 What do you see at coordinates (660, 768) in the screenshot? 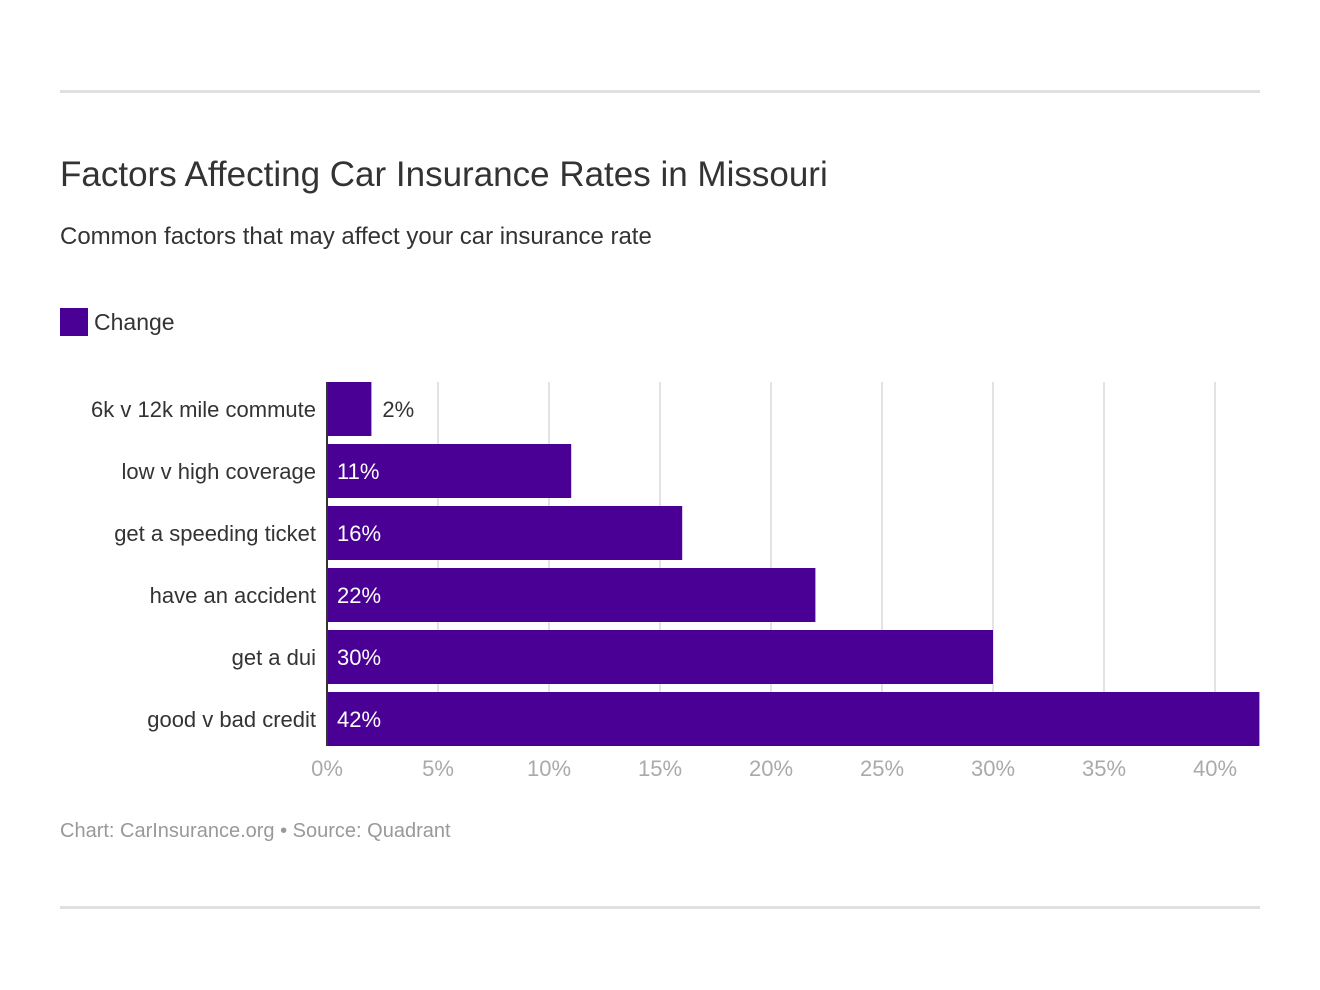
I see `x-tick-label: 15%` at bounding box center [660, 768].